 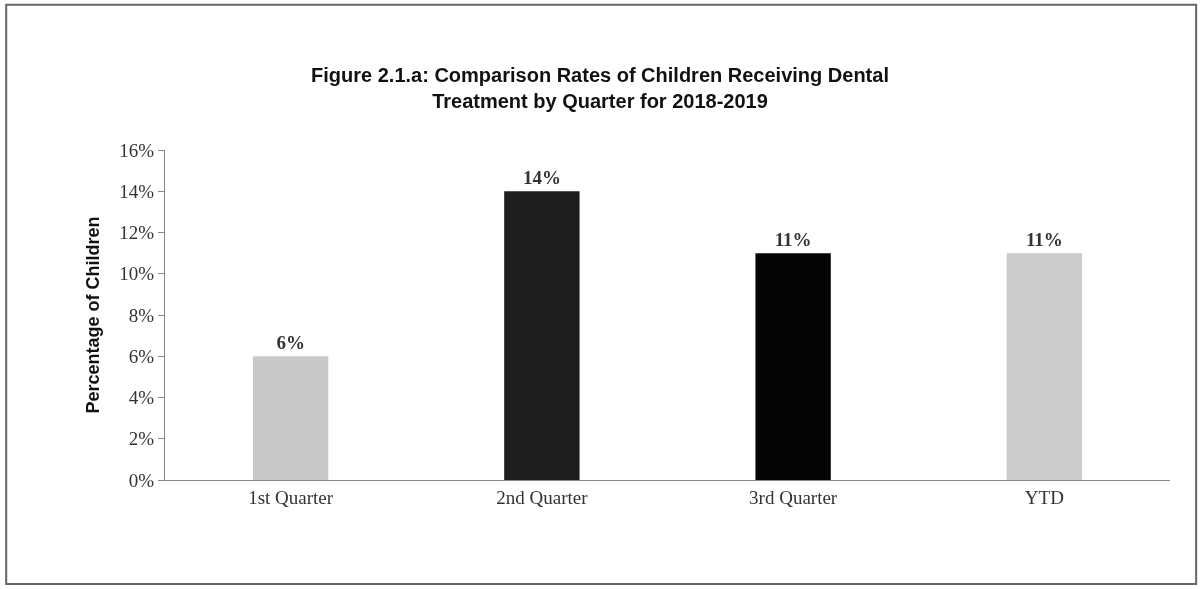 What do you see at coordinates (793, 497) in the screenshot?
I see `x-tick-label: 3rd Quarter` at bounding box center [793, 497].